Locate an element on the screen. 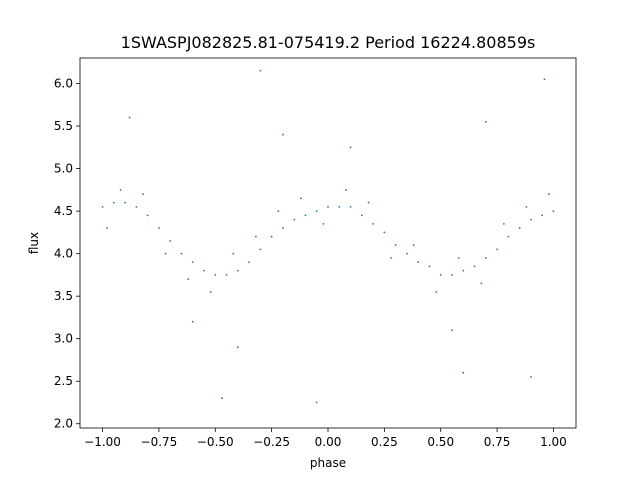 This screenshot has width=640, height=480. x-tick-label: 0.25 is located at coordinates (384, 442).